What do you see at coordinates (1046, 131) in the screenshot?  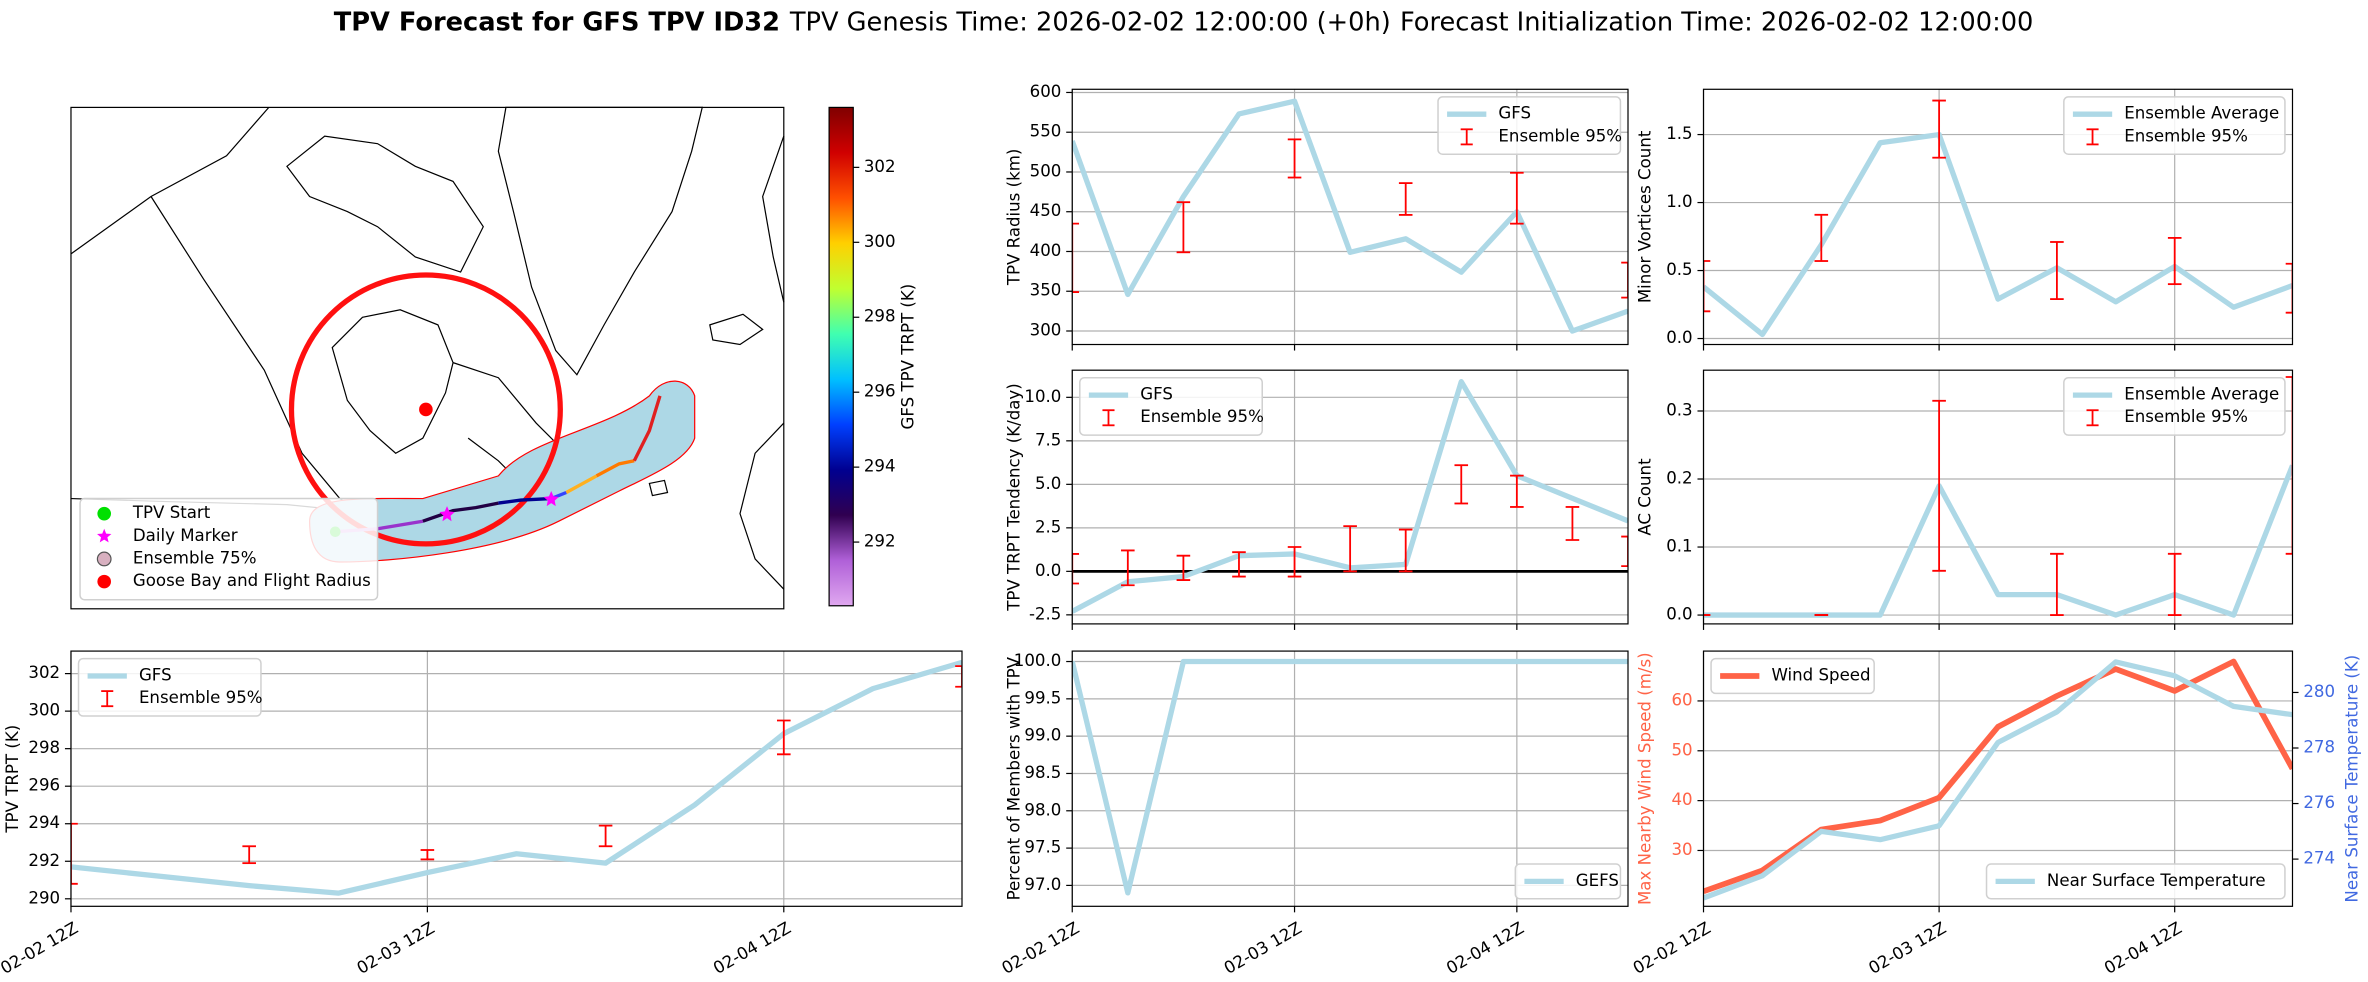 I see `y-tick-label: 550` at bounding box center [1046, 131].